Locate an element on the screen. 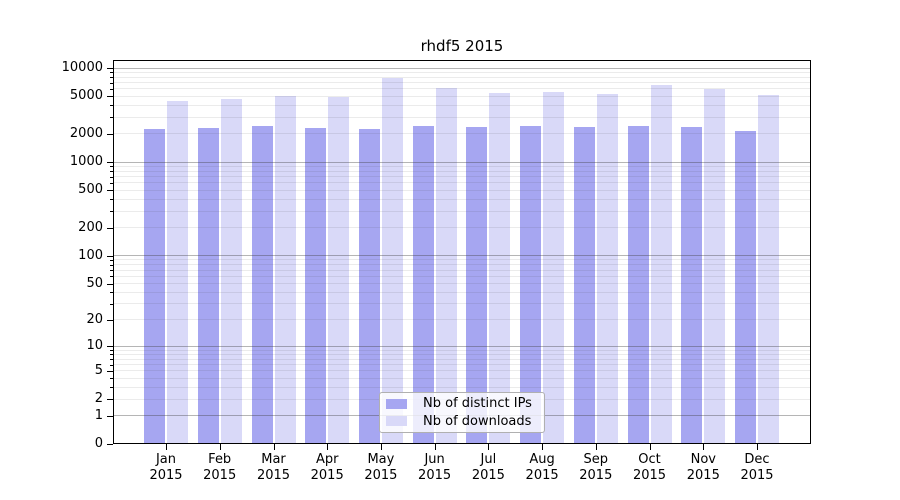 The image size is (900, 500). chart-title: rhdf5 2015 is located at coordinates (462, 46).